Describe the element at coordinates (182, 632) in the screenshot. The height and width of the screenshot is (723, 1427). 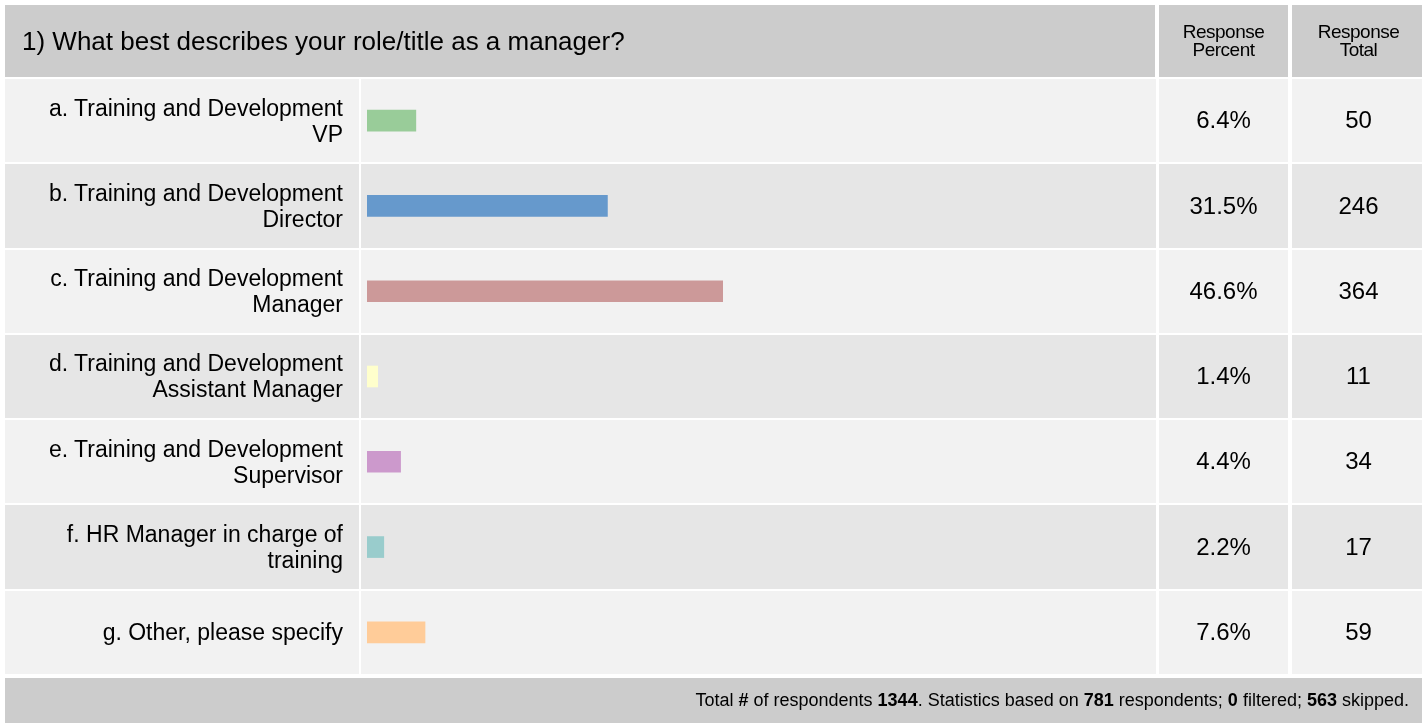
I see `y-tick-label: g. Other, please specify` at that location.